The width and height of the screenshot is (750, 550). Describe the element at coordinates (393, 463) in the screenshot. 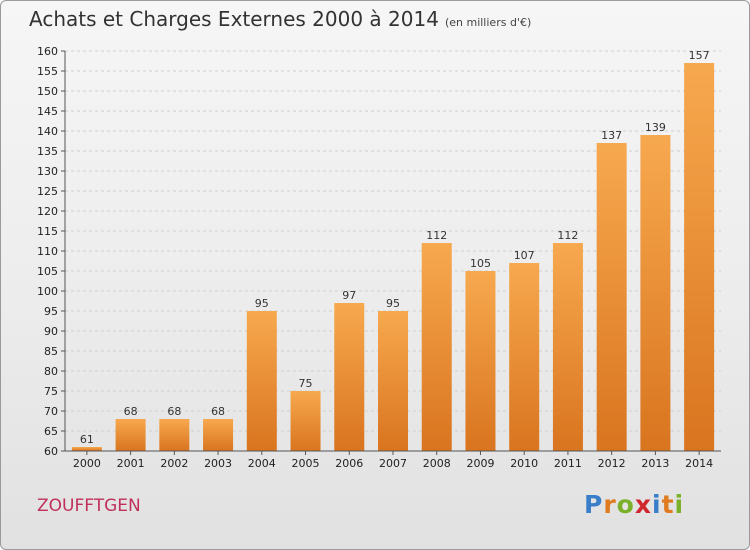

I see `x-tick-label: 2007` at that location.